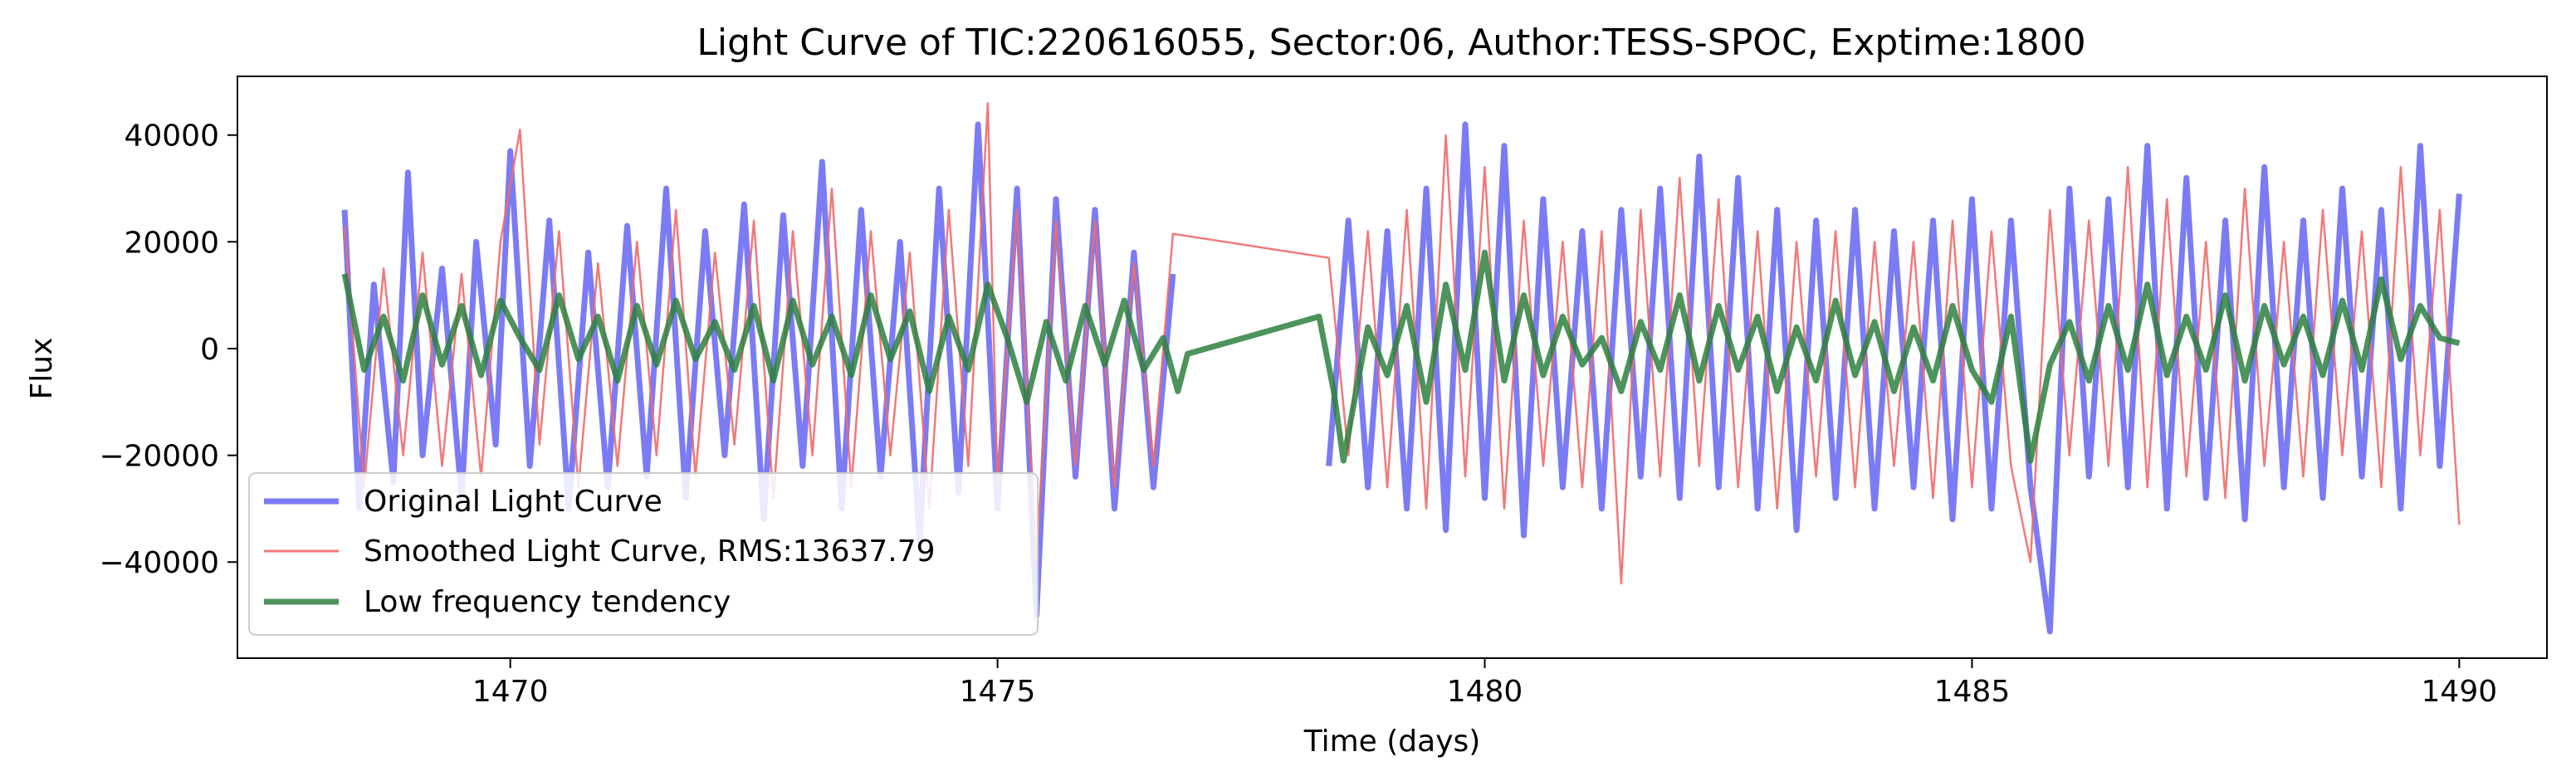 This screenshot has height=781, width=2576. Describe the element at coordinates (650, 551) in the screenshot. I see `legend-label-smoothed: Smoothed Light Curve, RMS:13637.79` at that location.